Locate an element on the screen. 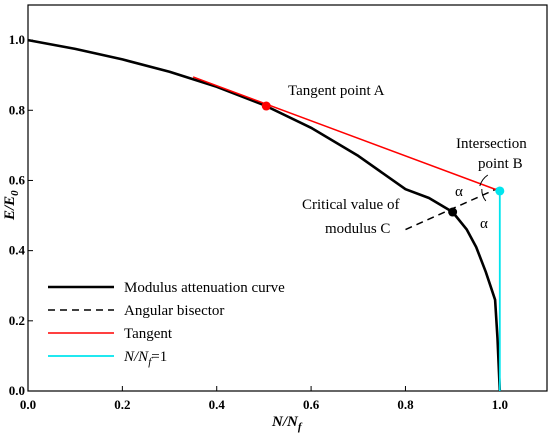 This screenshot has width=550, height=439. annotation-tangent-point: Tangent point A is located at coordinates (336, 91).